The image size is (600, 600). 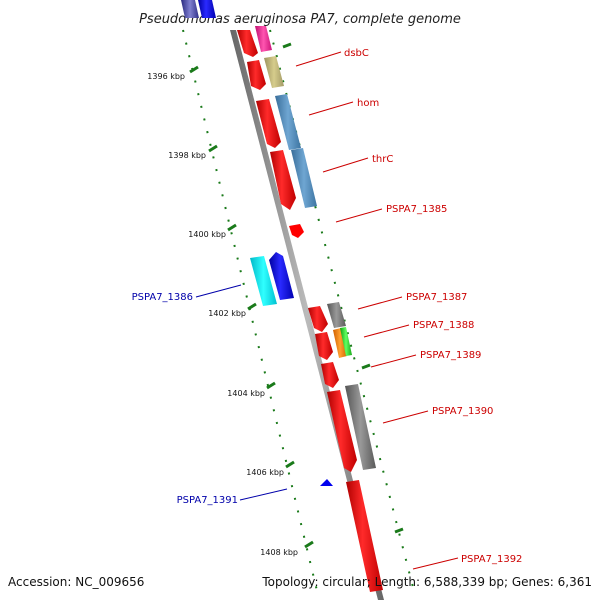 I want to click on gene-label-thrc: thrC, so click(x=382, y=159).